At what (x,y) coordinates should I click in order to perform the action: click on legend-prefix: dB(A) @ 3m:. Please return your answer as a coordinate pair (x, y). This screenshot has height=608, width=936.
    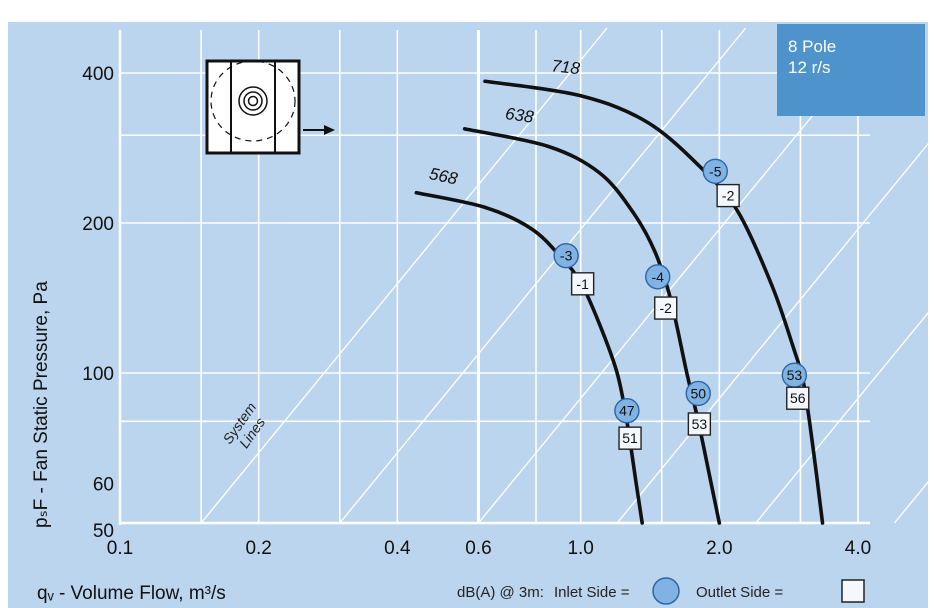
    Looking at the image, I should click on (500, 592).